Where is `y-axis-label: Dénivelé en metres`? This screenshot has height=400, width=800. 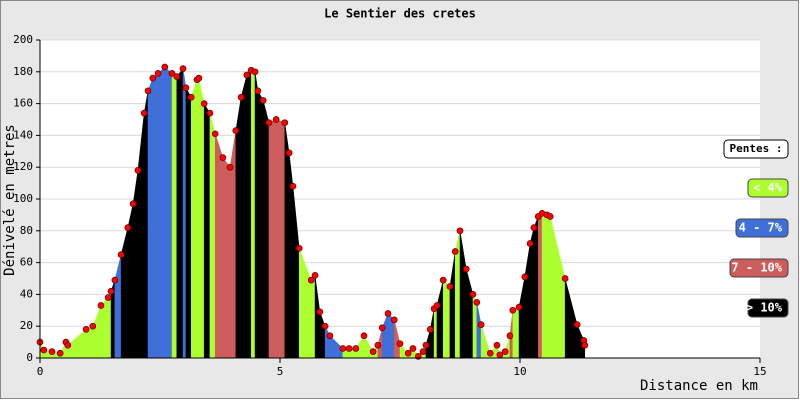 y-axis-label: Dénivelé en metres is located at coordinates (10, 200).